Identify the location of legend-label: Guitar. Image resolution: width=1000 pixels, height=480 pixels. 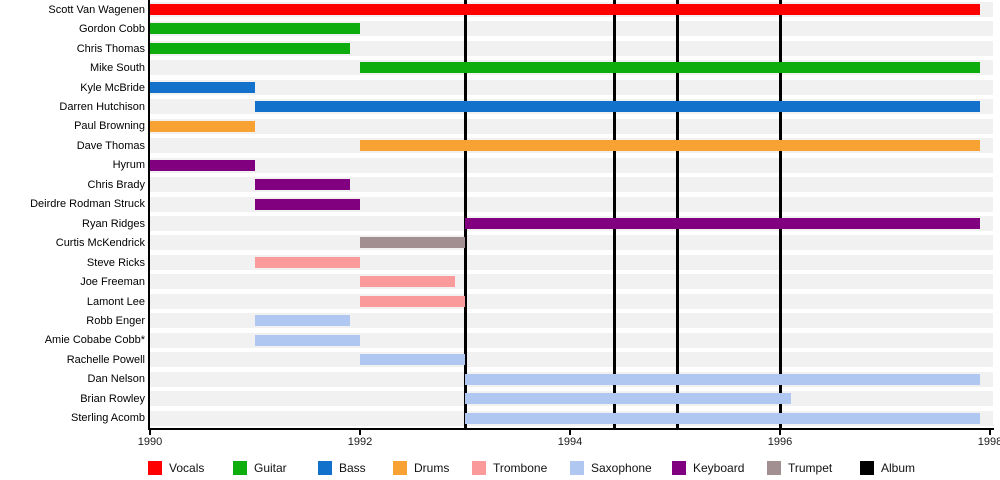
(270, 468).